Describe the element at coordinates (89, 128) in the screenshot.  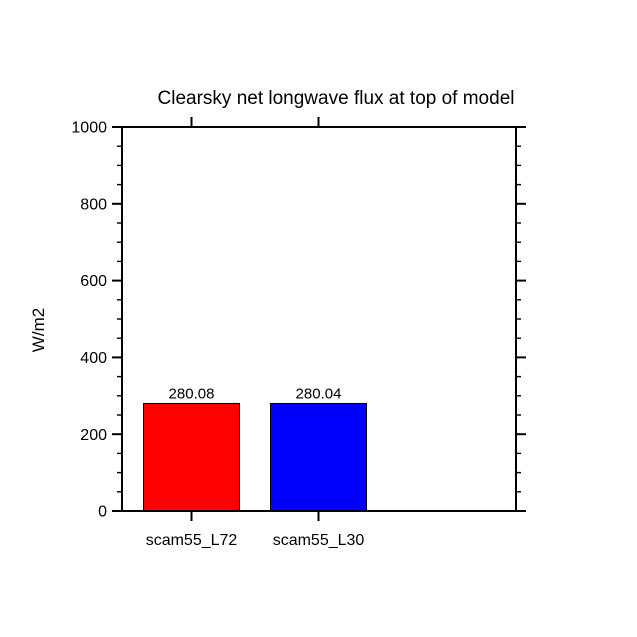
I see `y-tick-label: 1000` at that location.